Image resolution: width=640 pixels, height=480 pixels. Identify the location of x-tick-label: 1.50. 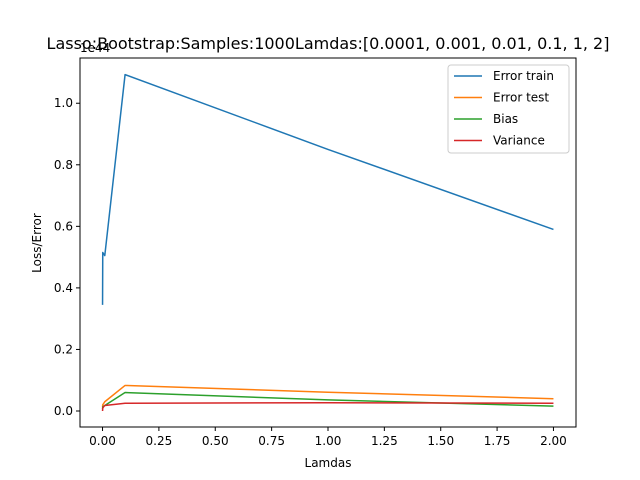
(440, 441).